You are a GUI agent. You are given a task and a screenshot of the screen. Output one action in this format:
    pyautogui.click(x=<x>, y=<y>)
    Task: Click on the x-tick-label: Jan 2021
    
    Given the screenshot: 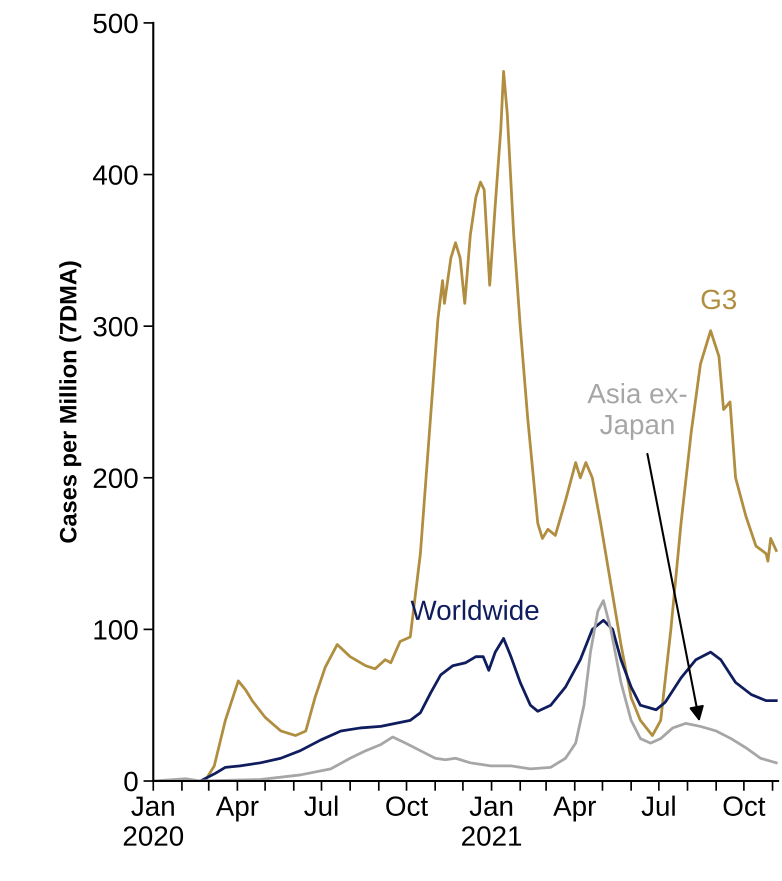 What is the action you would take?
    pyautogui.click(x=492, y=821)
    